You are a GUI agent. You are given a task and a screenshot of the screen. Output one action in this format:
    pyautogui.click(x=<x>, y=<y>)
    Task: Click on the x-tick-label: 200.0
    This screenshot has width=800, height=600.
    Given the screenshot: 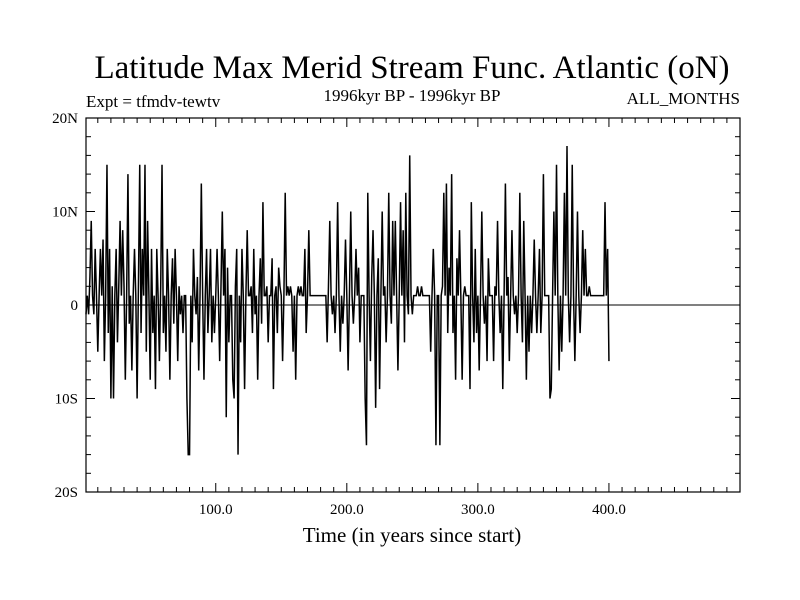 What is the action you would take?
    pyautogui.click(x=347, y=510)
    